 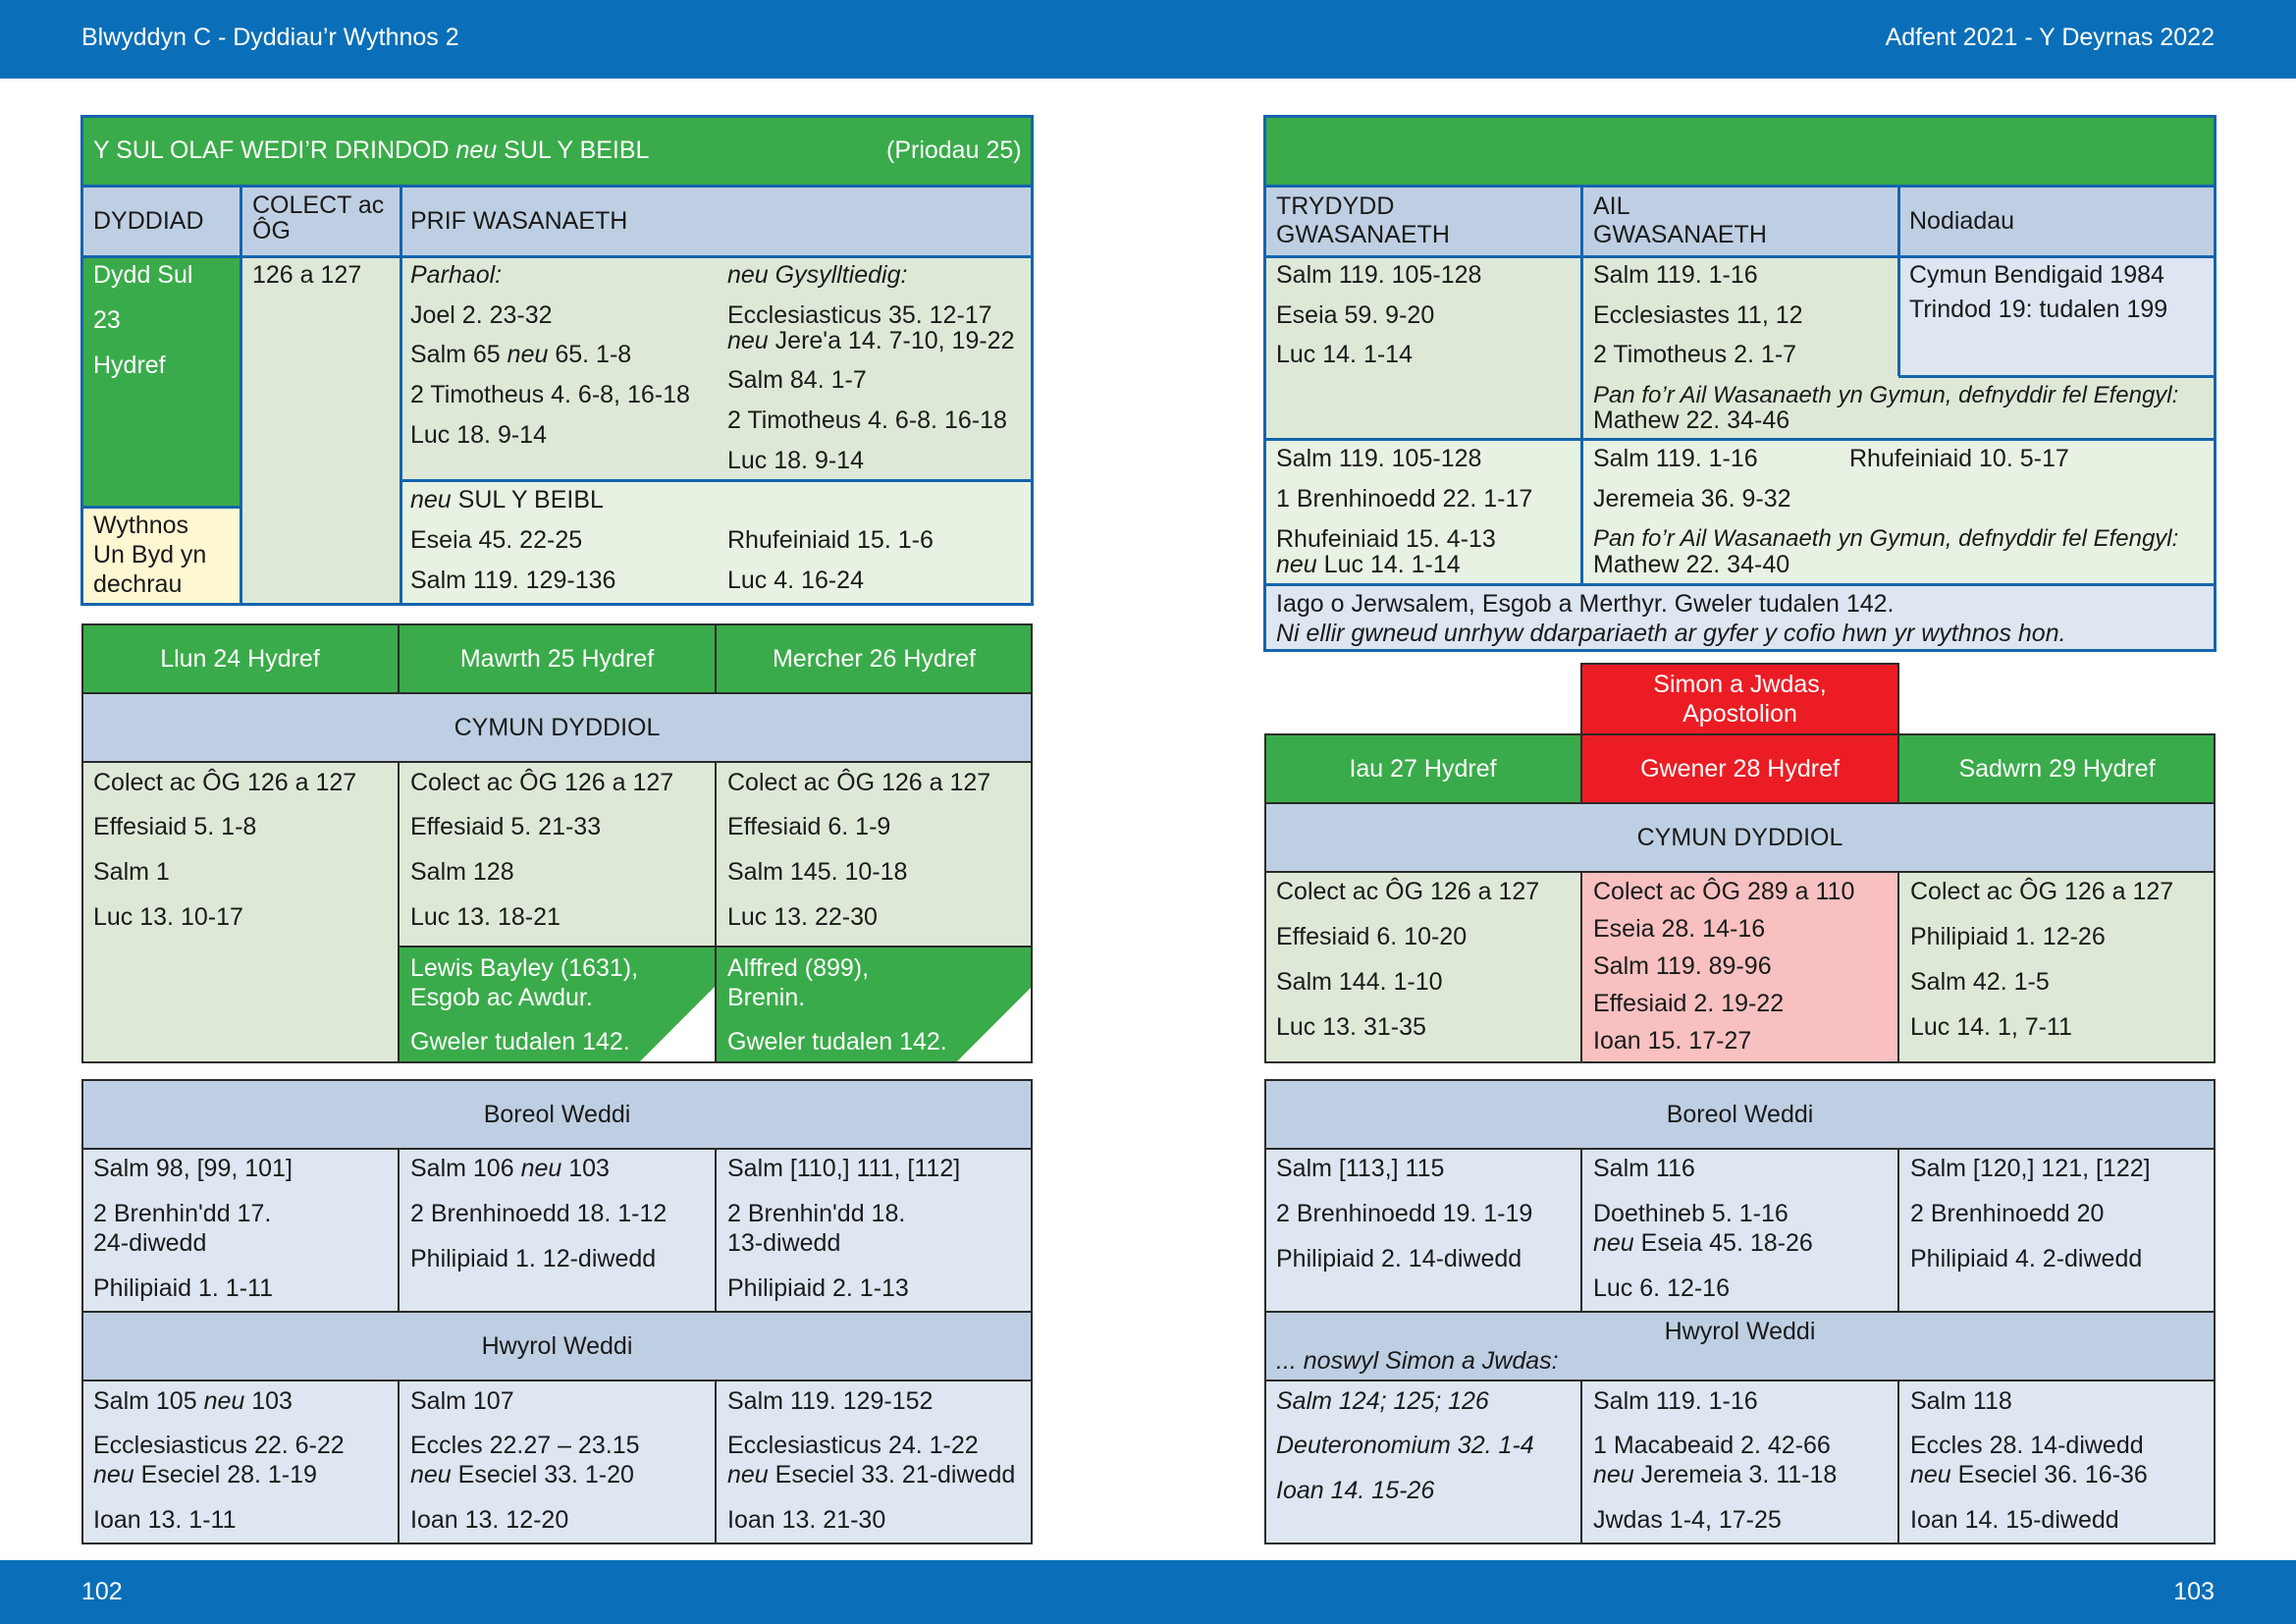 I want to click on parhaol-reading-4: Luc 18. 9-14, so click(x=478, y=435).